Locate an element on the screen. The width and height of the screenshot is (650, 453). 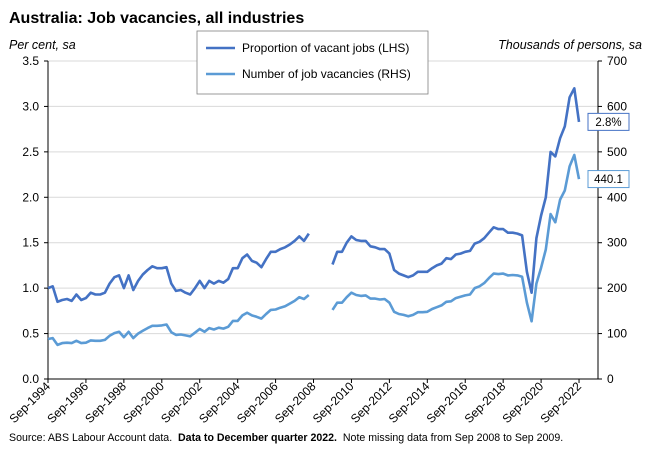
right-tick-label: 400 is located at coordinates (617, 197).